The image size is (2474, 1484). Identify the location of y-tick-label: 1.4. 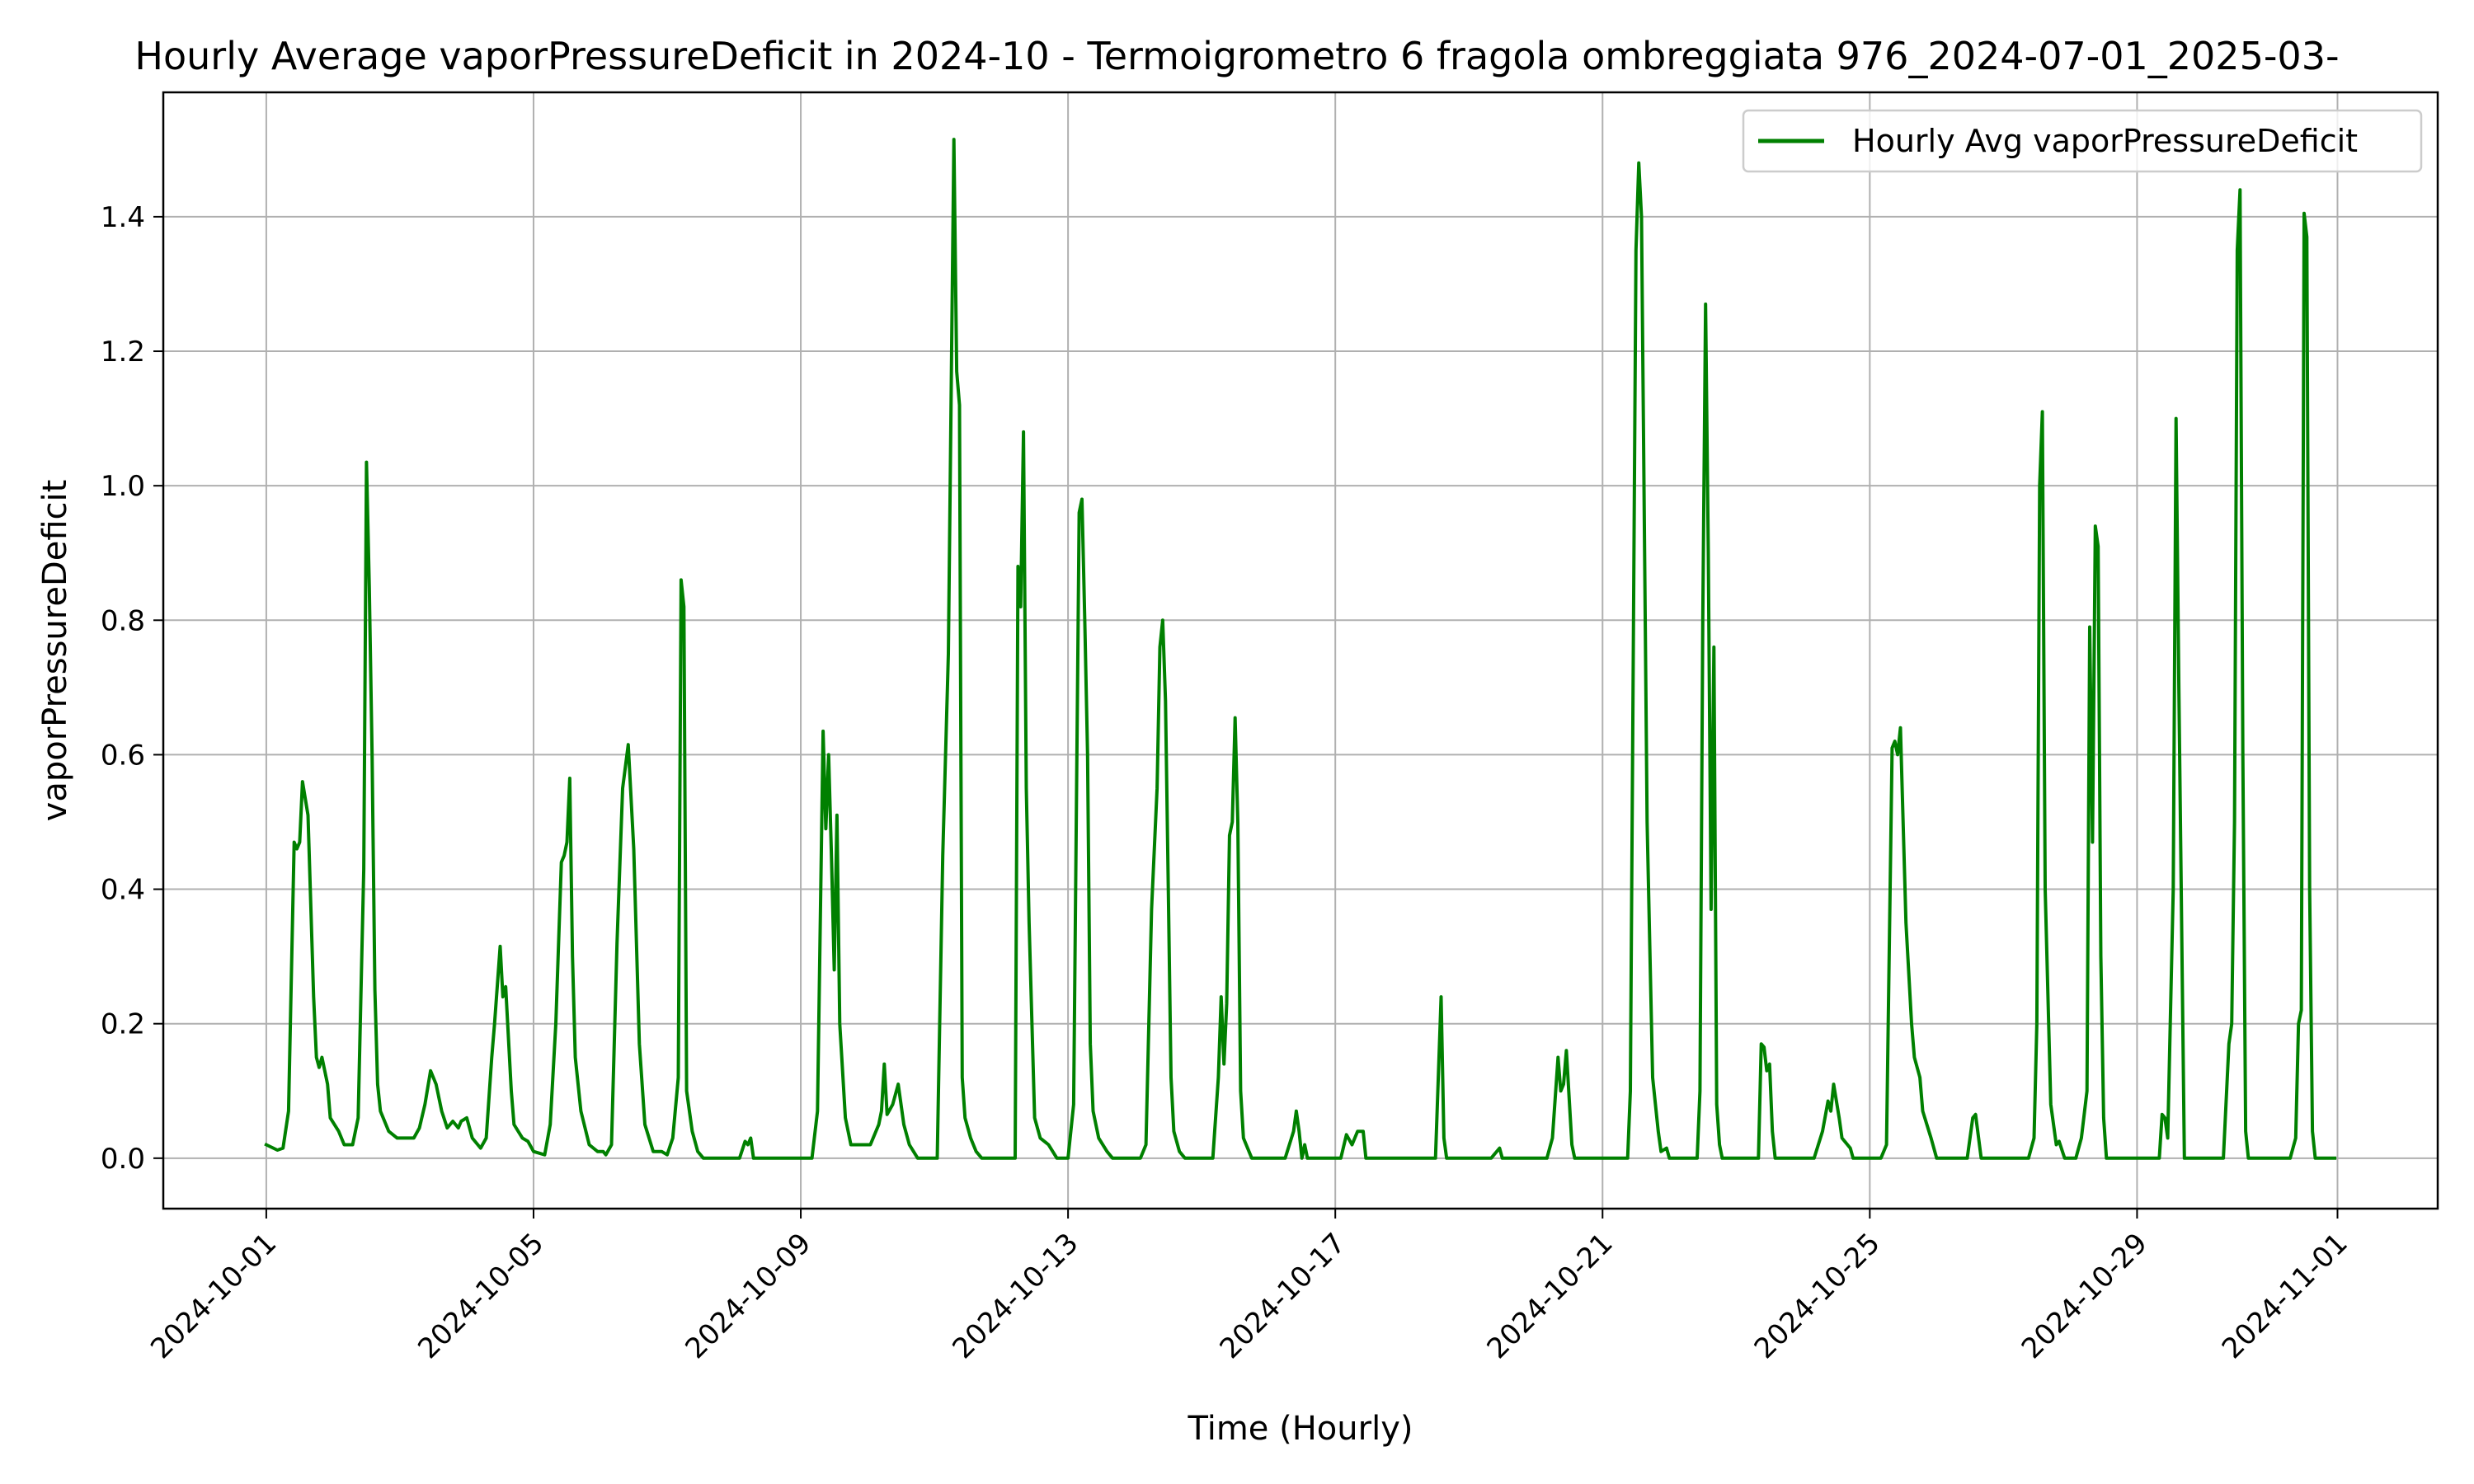
(123, 217).